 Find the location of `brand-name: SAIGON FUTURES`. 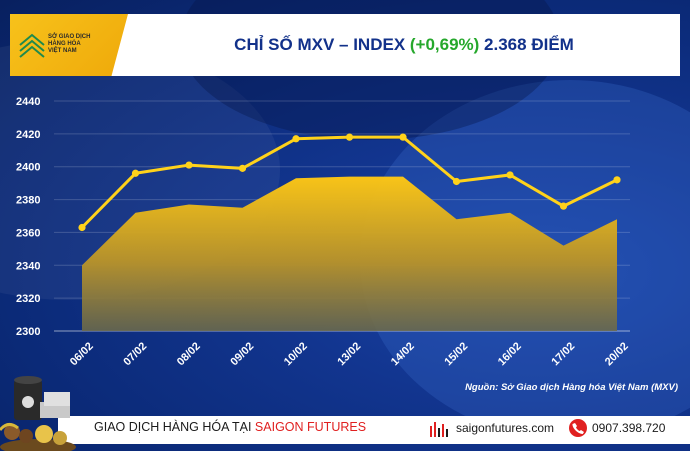

brand-name: SAIGON FUTURES is located at coordinates (310, 427).